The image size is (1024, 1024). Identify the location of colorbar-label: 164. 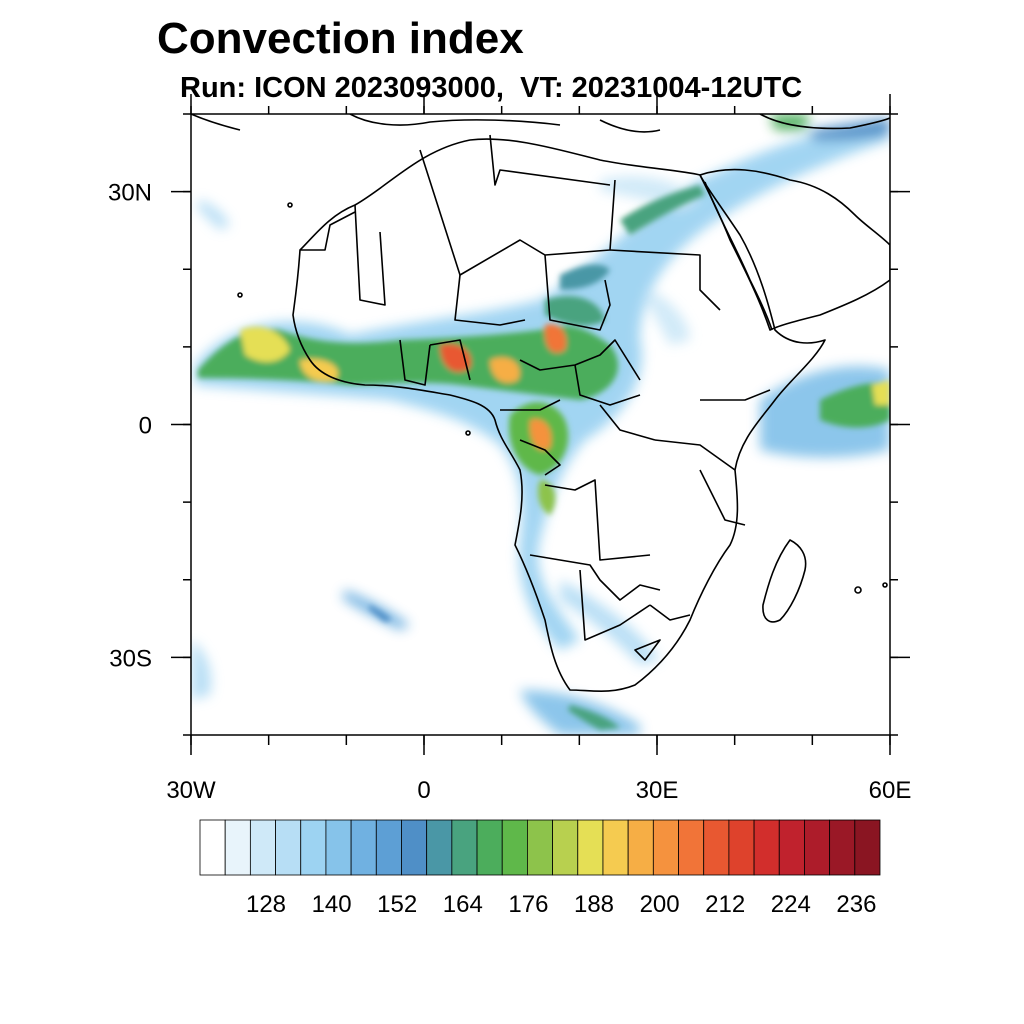
(463, 904).